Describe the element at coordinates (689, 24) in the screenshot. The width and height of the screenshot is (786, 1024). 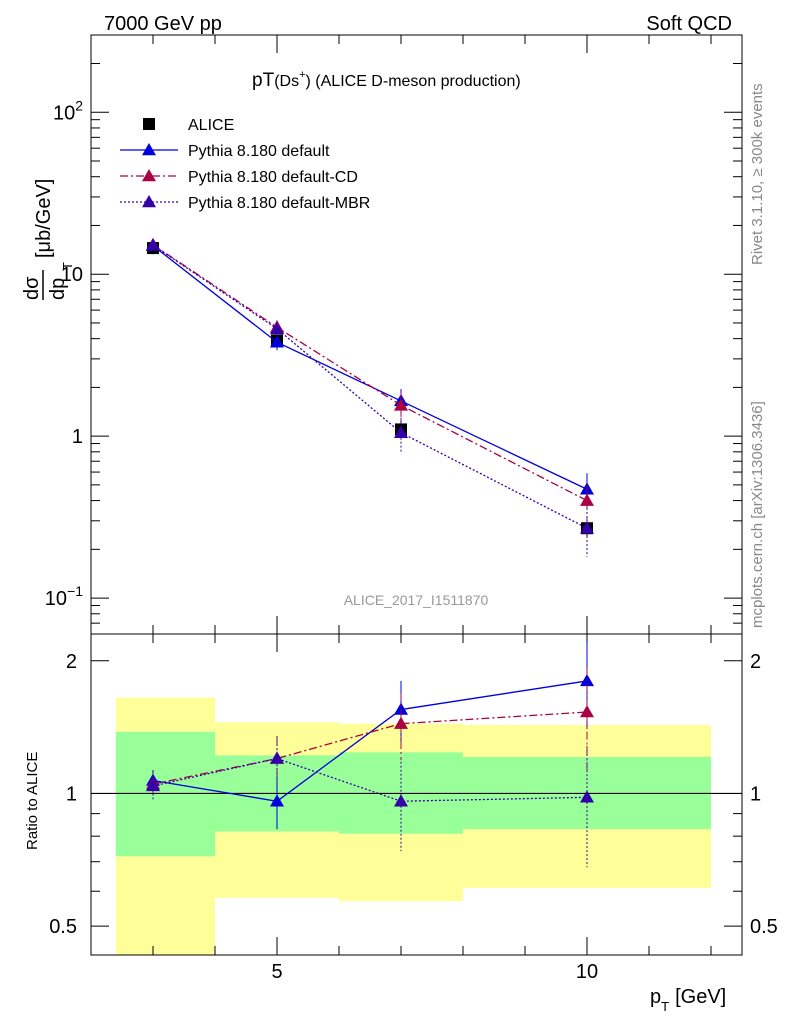
I see `header-right: Soft QCD` at that location.